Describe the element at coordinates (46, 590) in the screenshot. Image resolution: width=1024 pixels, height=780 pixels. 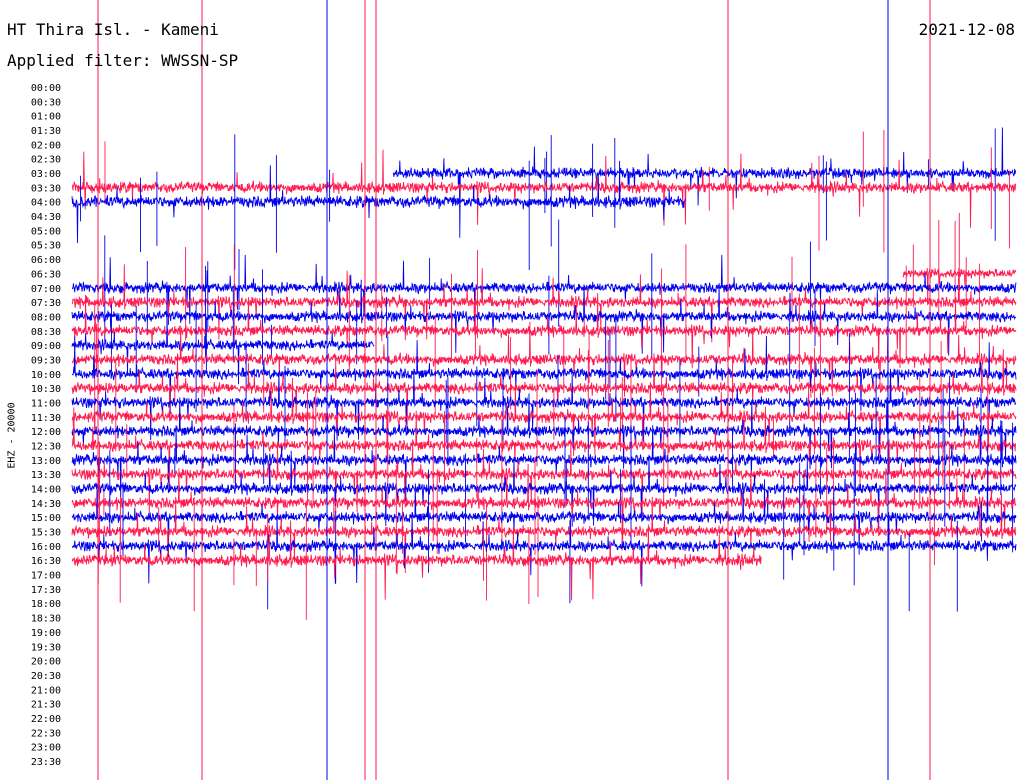
I see `row-label-1730: 17:30` at that location.